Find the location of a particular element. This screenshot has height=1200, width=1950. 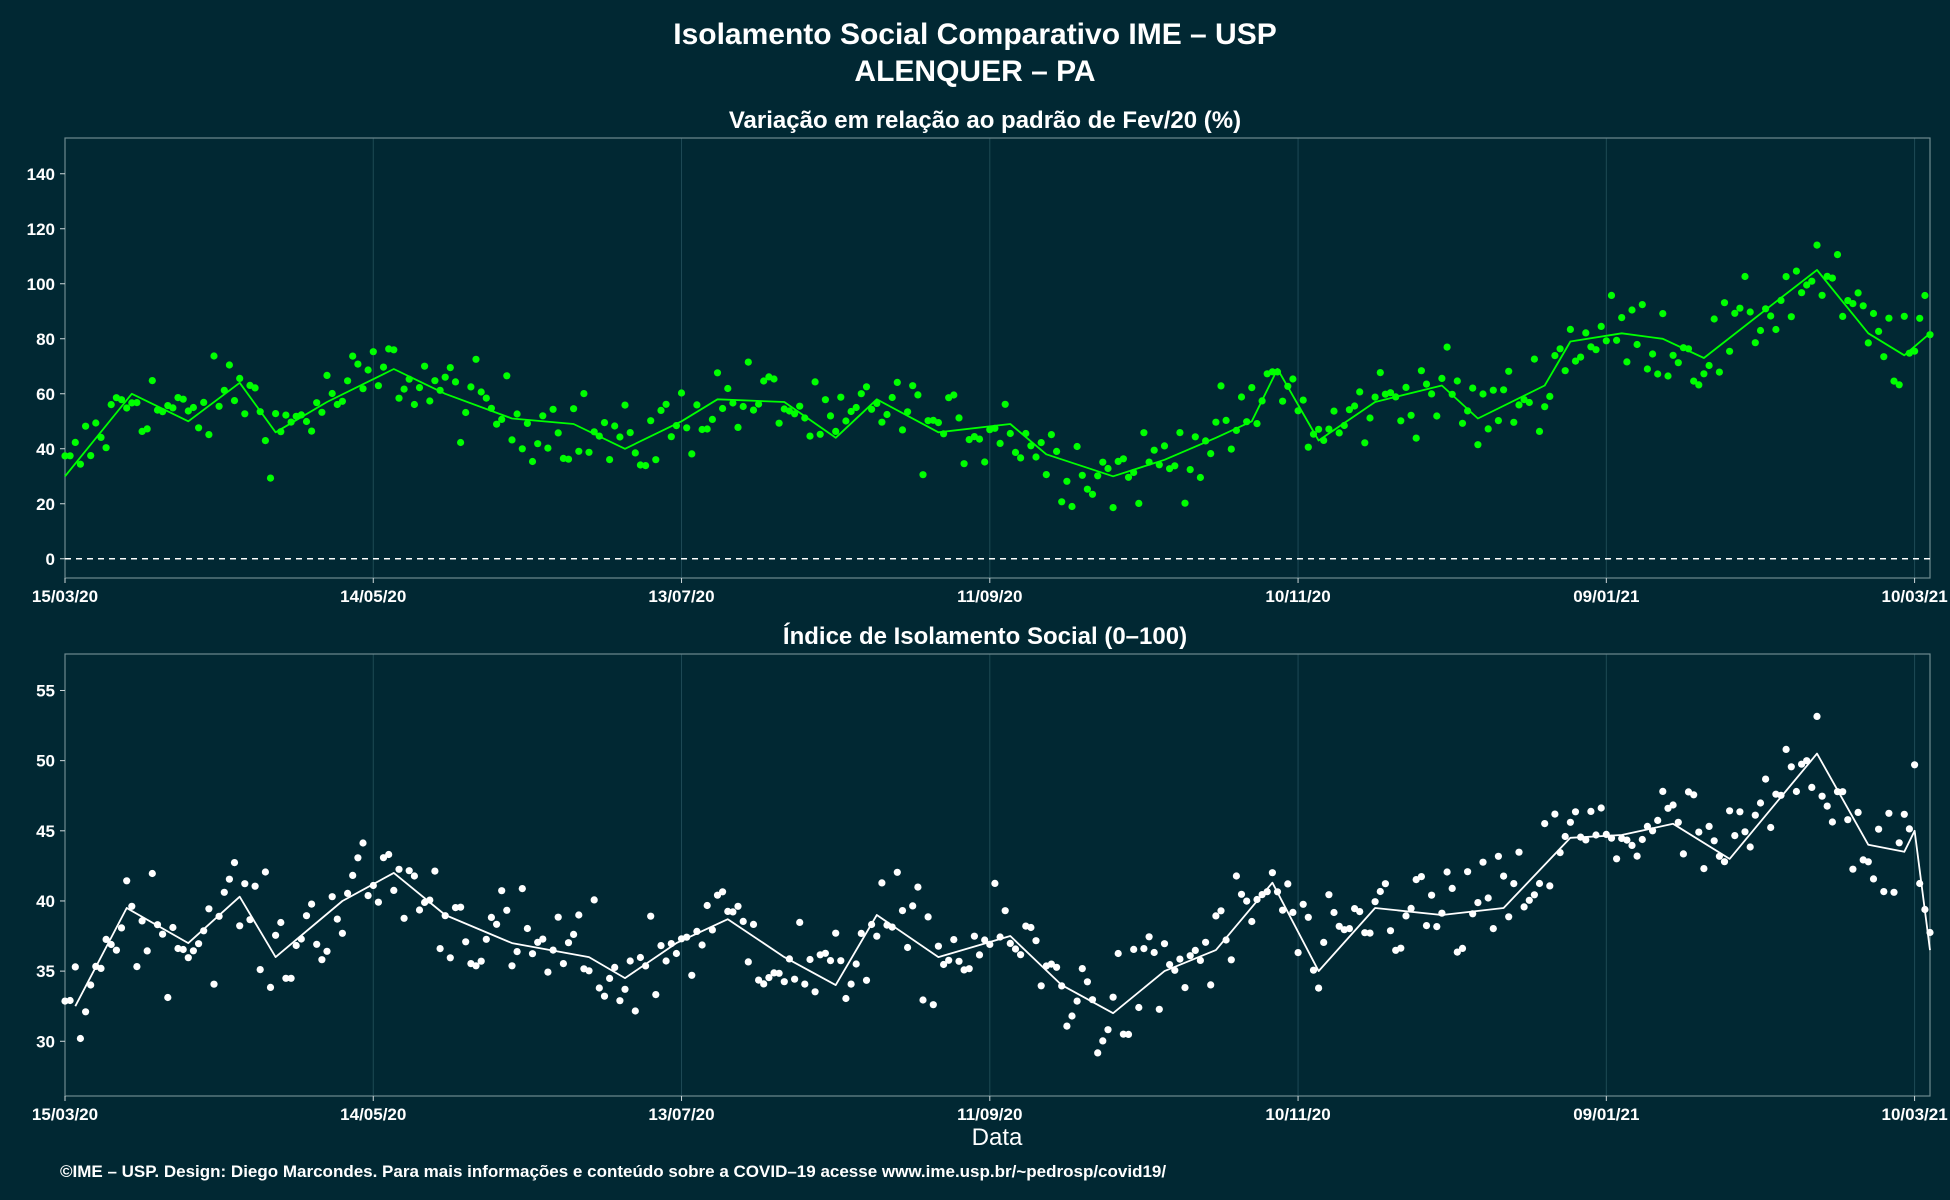

panel2-xtick-label: 10/11/20 is located at coordinates (1297, 1114).